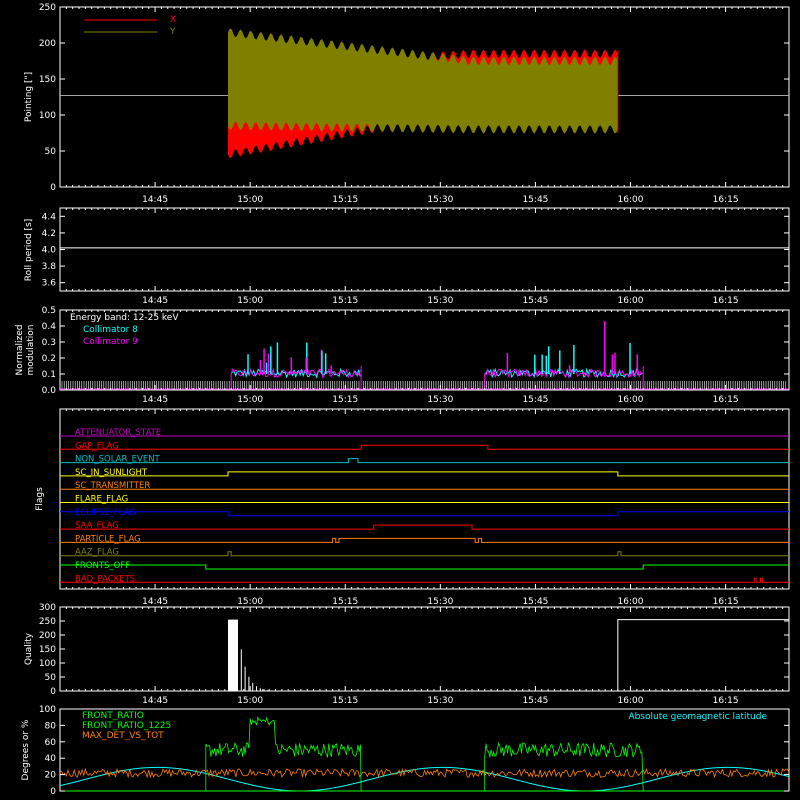  Describe the element at coordinates (703, 655) in the screenshot. I see `quality-plateau` at that location.